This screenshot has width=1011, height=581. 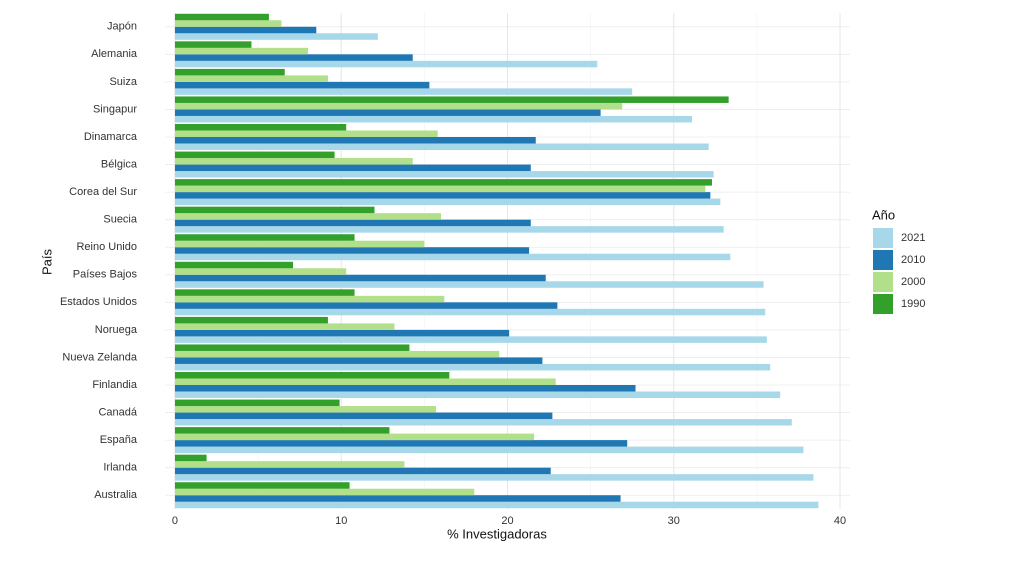 I want to click on y-tick-label: Australia, so click(x=116, y=495).